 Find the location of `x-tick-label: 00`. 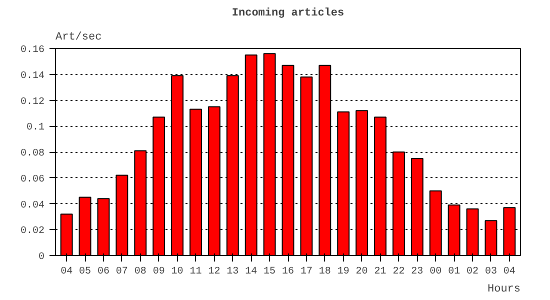

x-tick-label: 00 is located at coordinates (436, 272).